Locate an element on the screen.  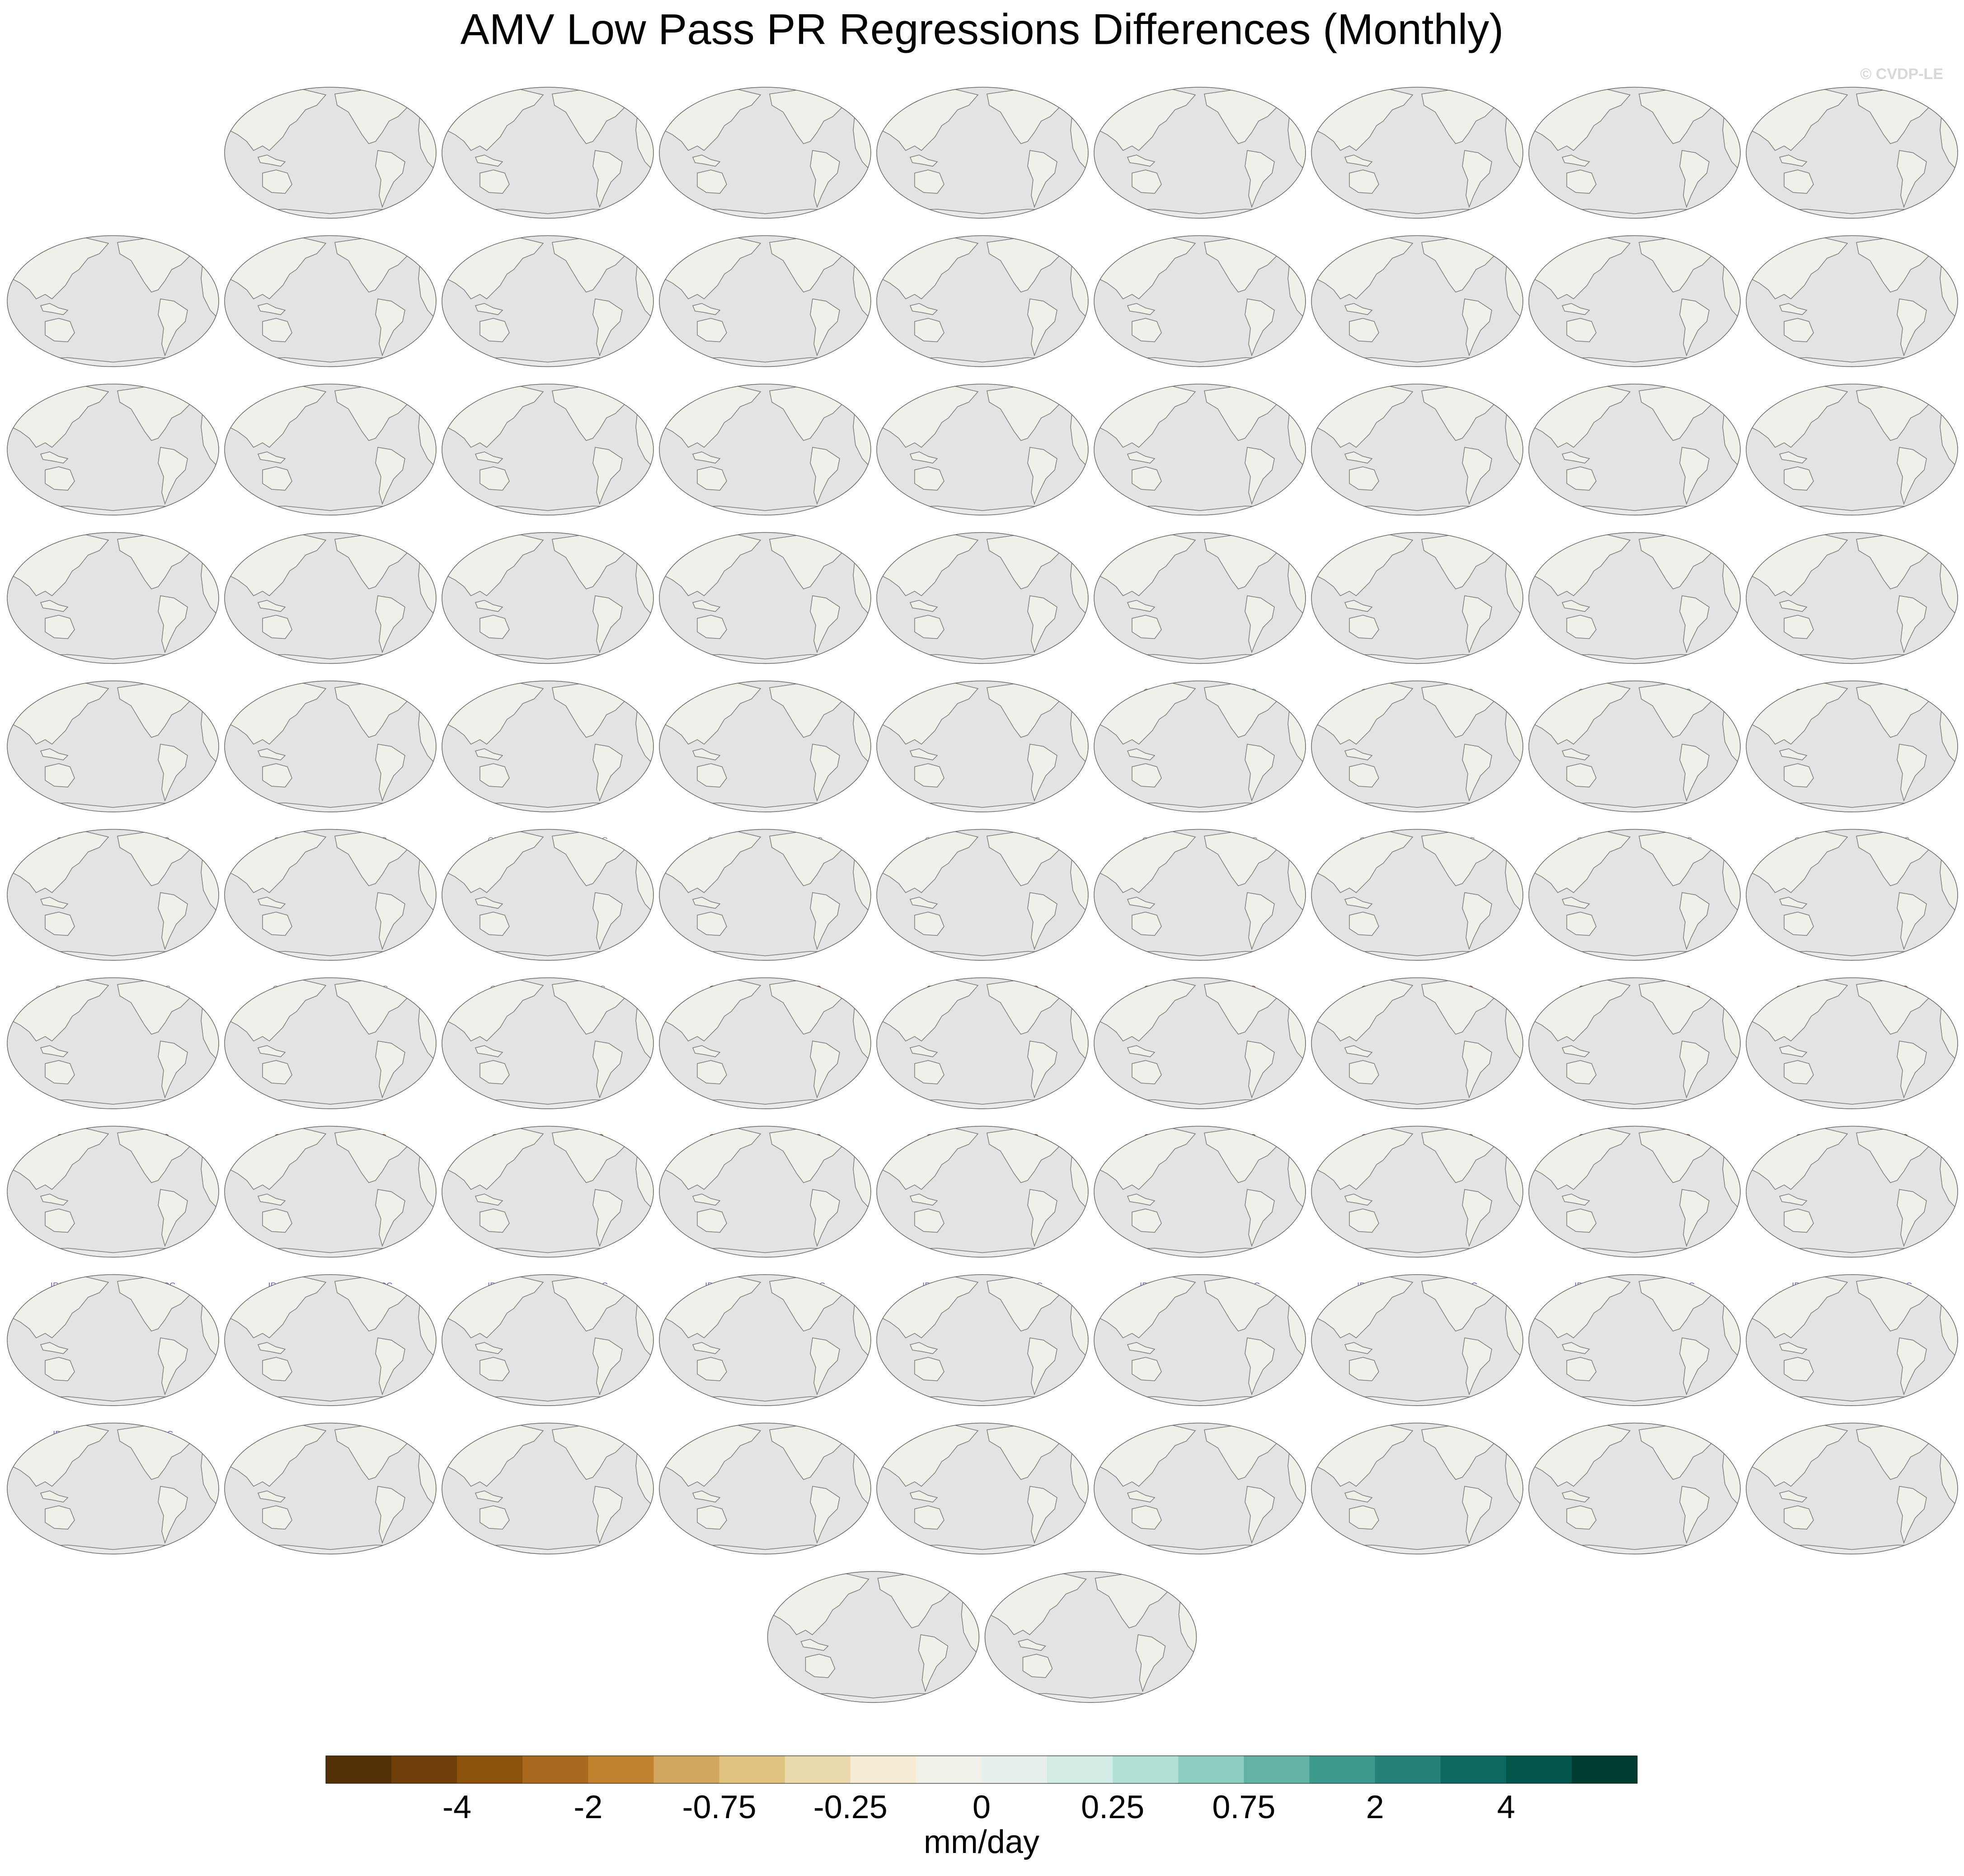
map-panel: CESM2-SF AAER #5-GPCC is located at coordinates (113, 746).